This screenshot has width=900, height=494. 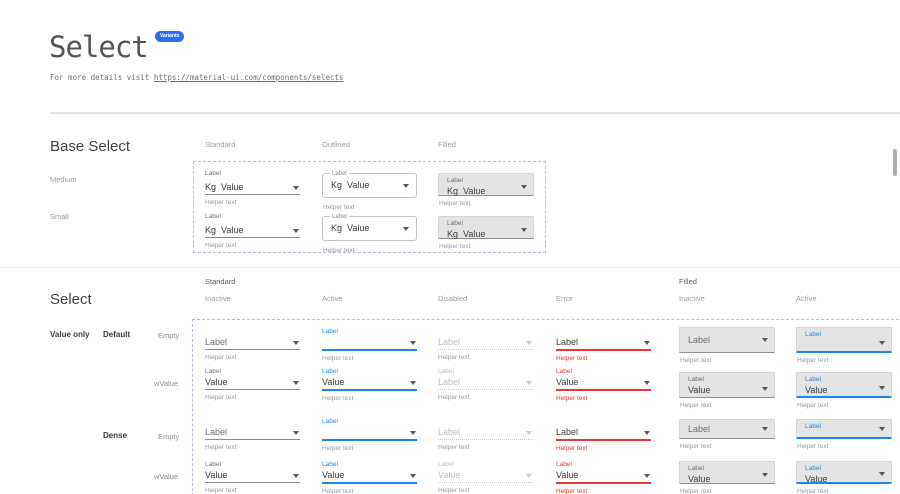 I want to click on select-standard-active-value: Label Value Helper text, so click(x=369, y=384).